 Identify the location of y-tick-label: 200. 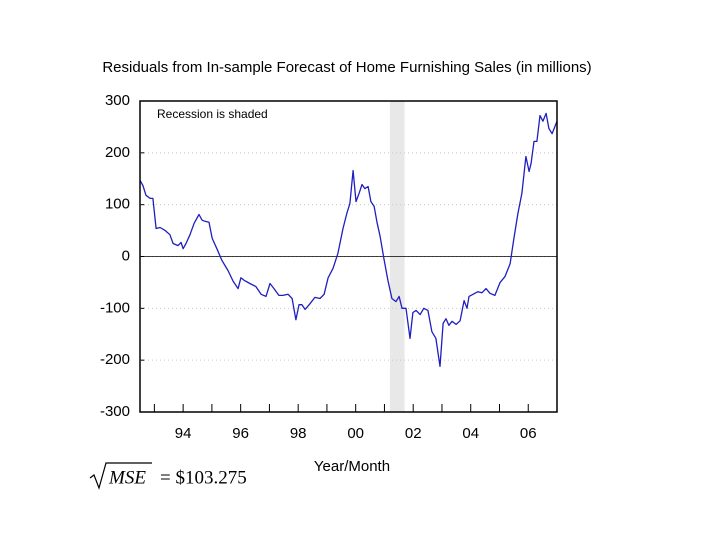
(117, 152).